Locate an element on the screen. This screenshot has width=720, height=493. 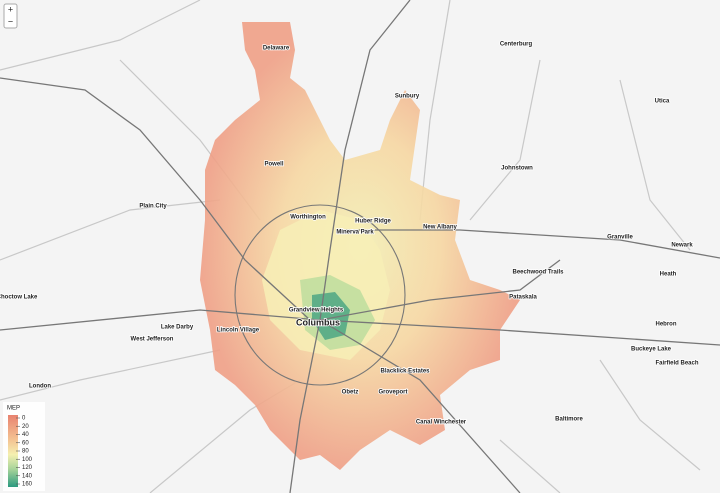
place-label: Granville is located at coordinates (620, 238).